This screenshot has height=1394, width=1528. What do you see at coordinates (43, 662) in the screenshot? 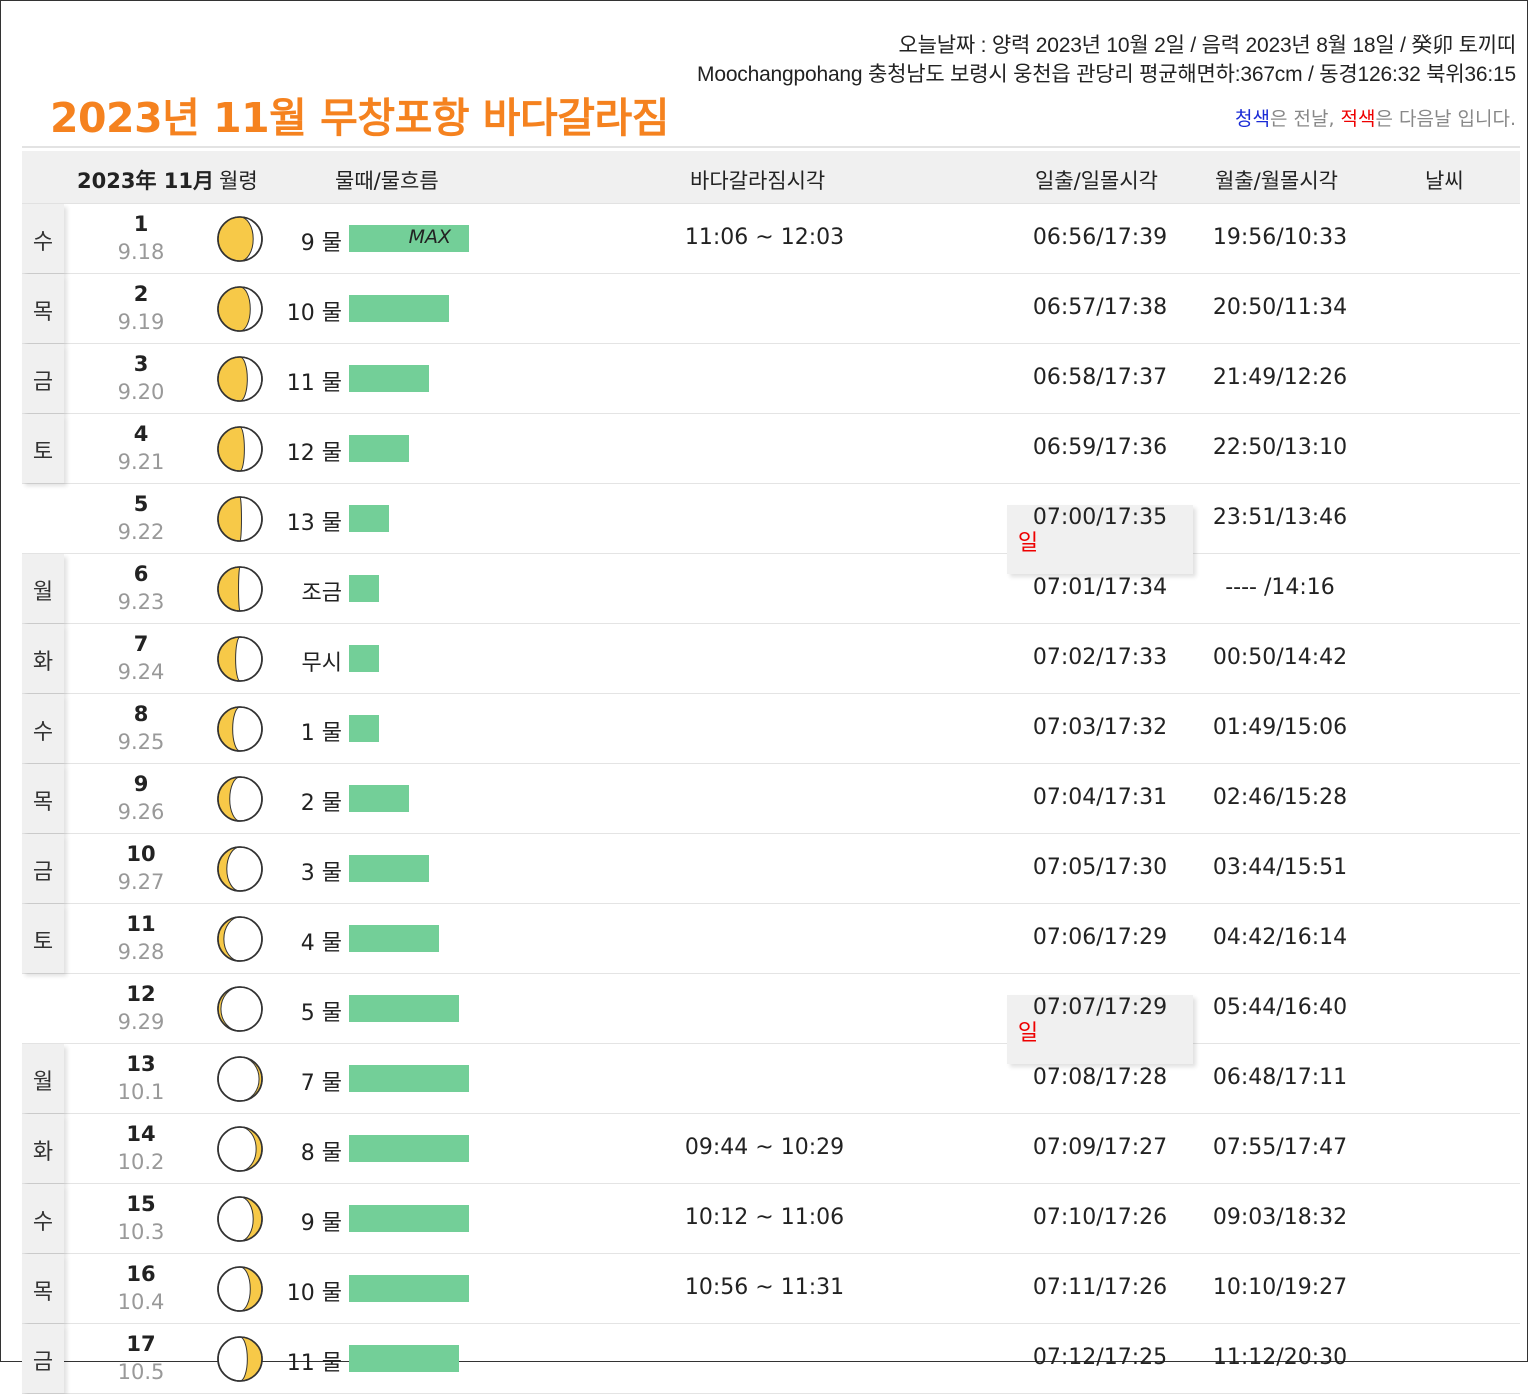
I see `weekday-label: 화` at bounding box center [43, 662].